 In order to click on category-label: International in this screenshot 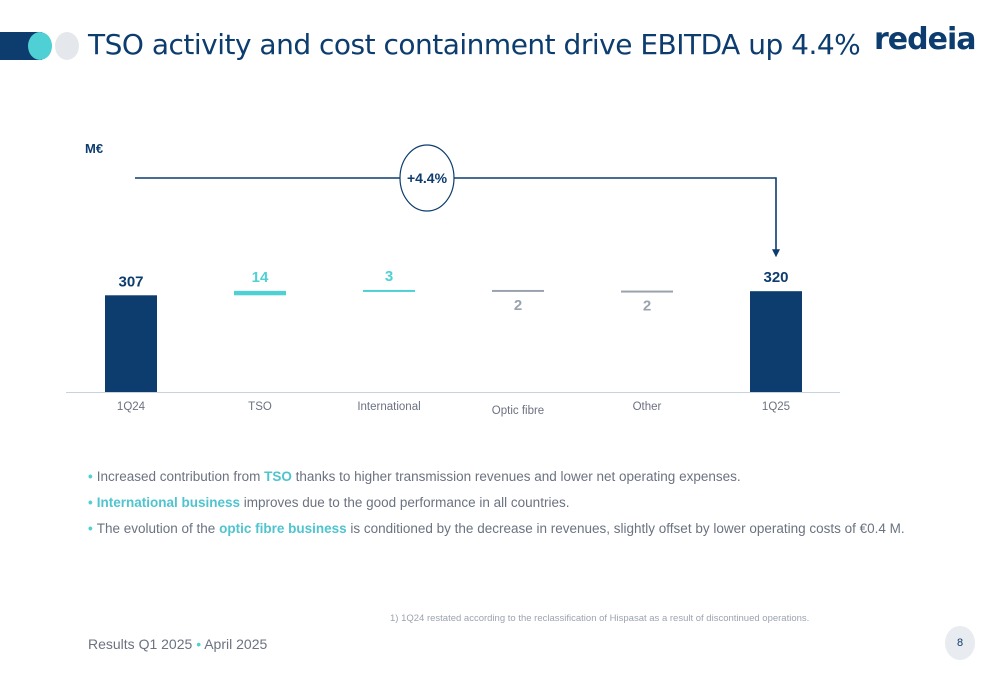, I will do `click(388, 407)`.